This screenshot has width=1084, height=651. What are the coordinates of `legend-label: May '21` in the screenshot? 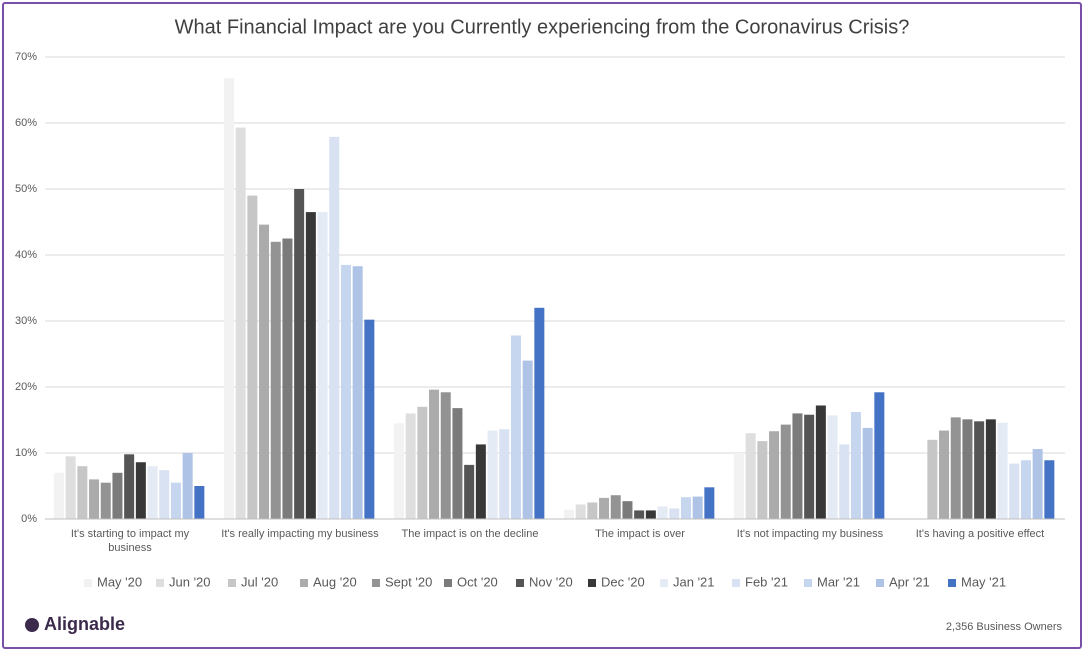 It's located at (983, 581).